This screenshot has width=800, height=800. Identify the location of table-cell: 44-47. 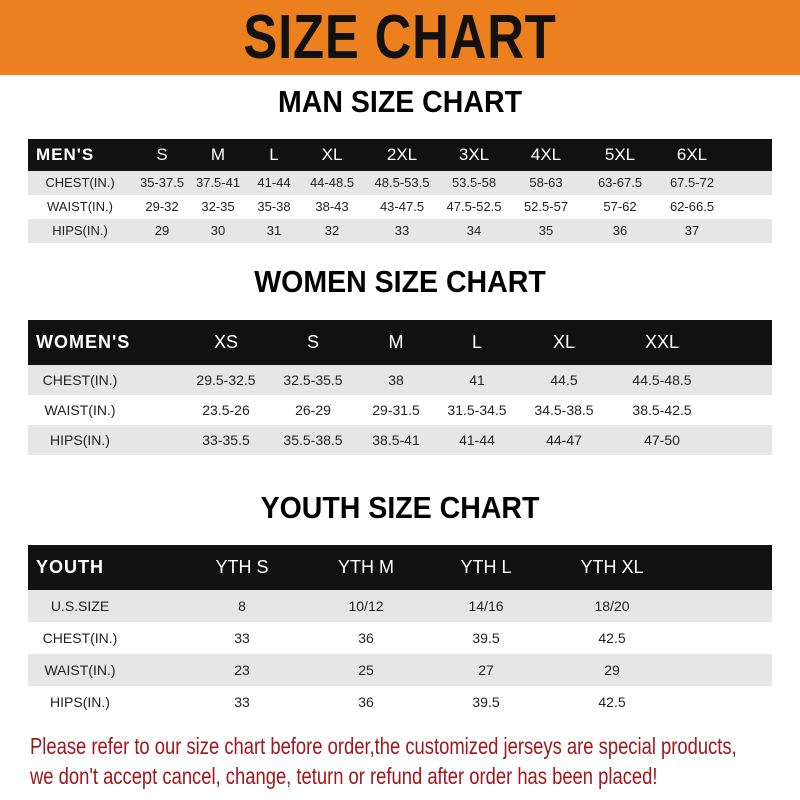
(564, 440).